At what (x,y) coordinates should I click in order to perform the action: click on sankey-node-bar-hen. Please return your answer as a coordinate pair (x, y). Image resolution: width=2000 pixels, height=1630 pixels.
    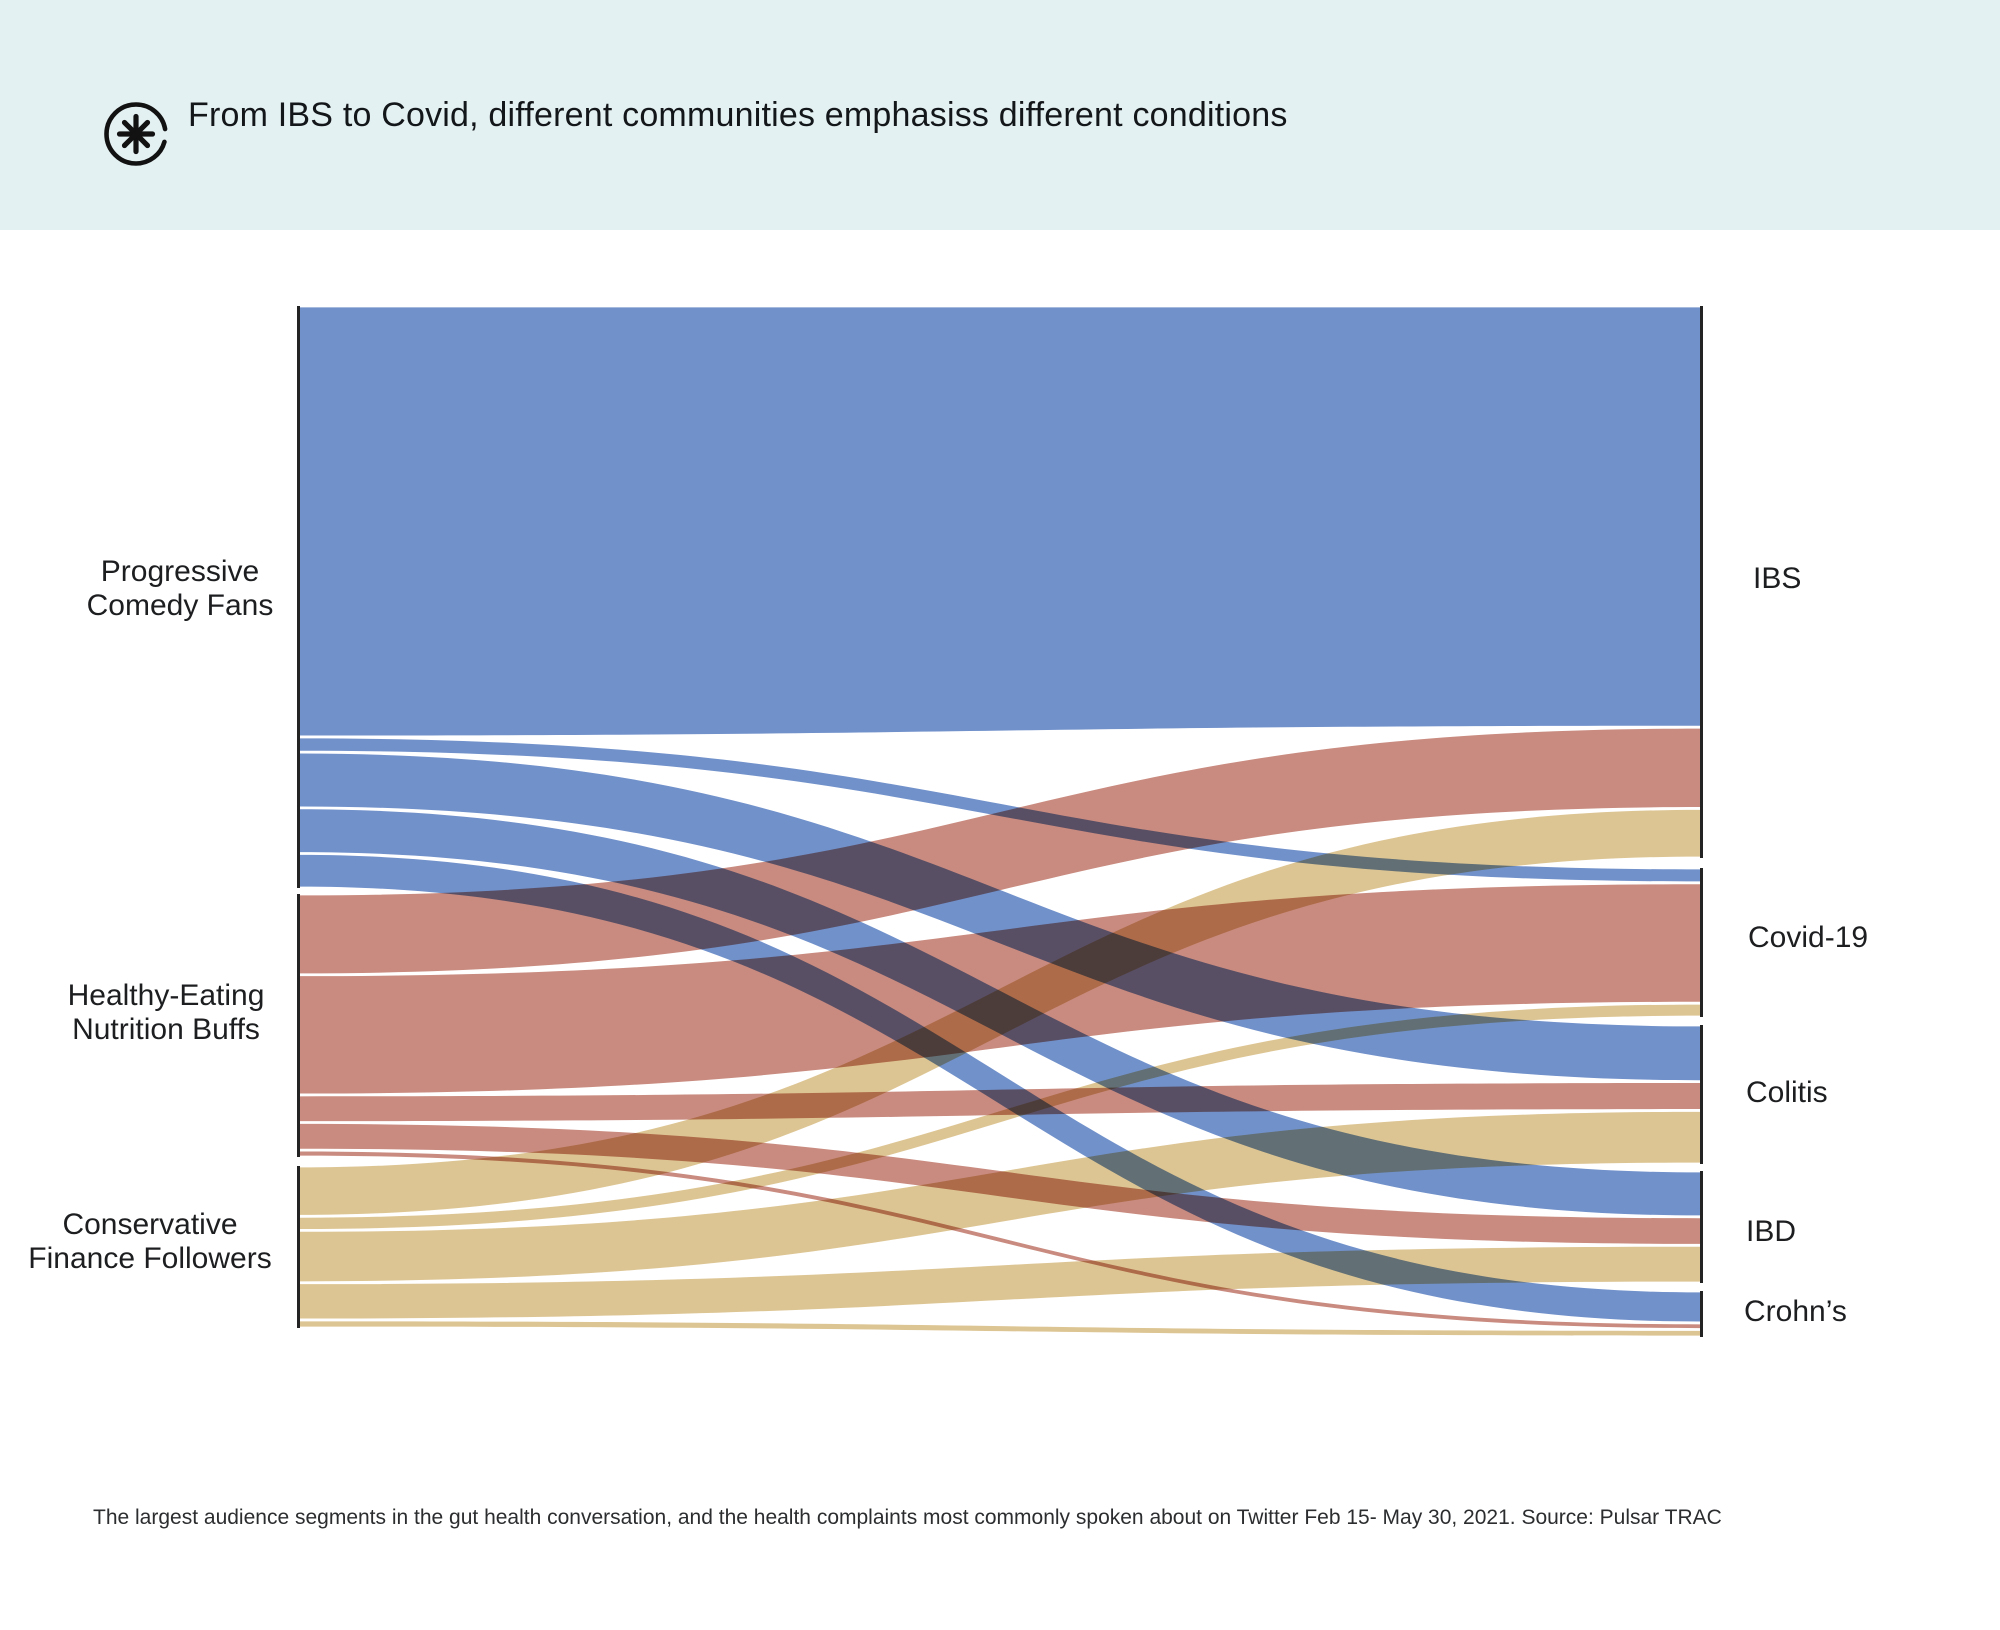
    Looking at the image, I should click on (298, 1025).